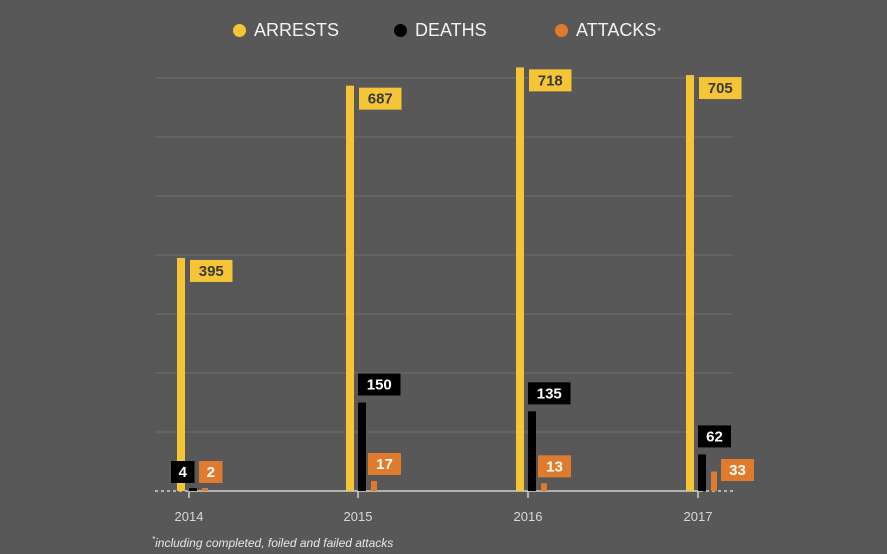  Describe the element at coordinates (239, 30) in the screenshot. I see `arrests-dot-icon` at that location.